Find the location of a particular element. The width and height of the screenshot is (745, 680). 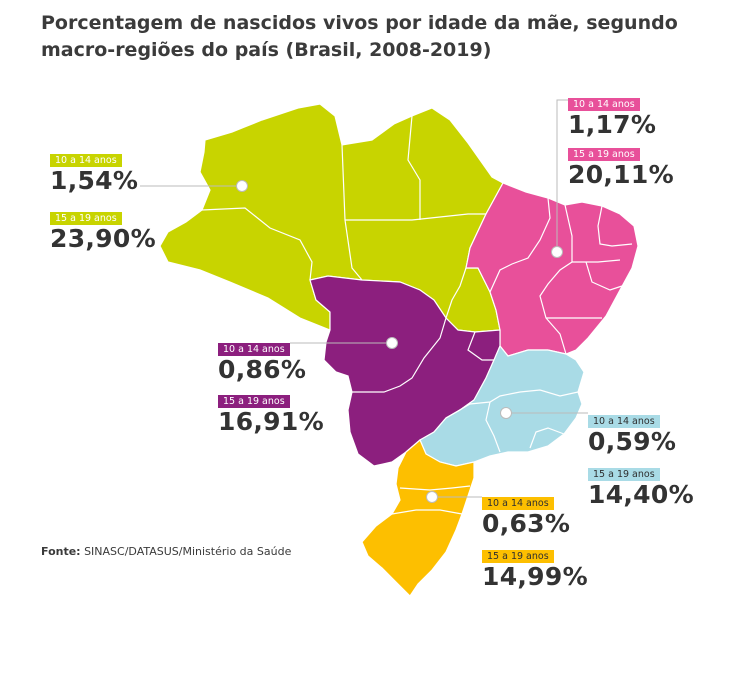

badge-nordeste-15-19: 15 a 19 anos is located at coordinates (604, 154).